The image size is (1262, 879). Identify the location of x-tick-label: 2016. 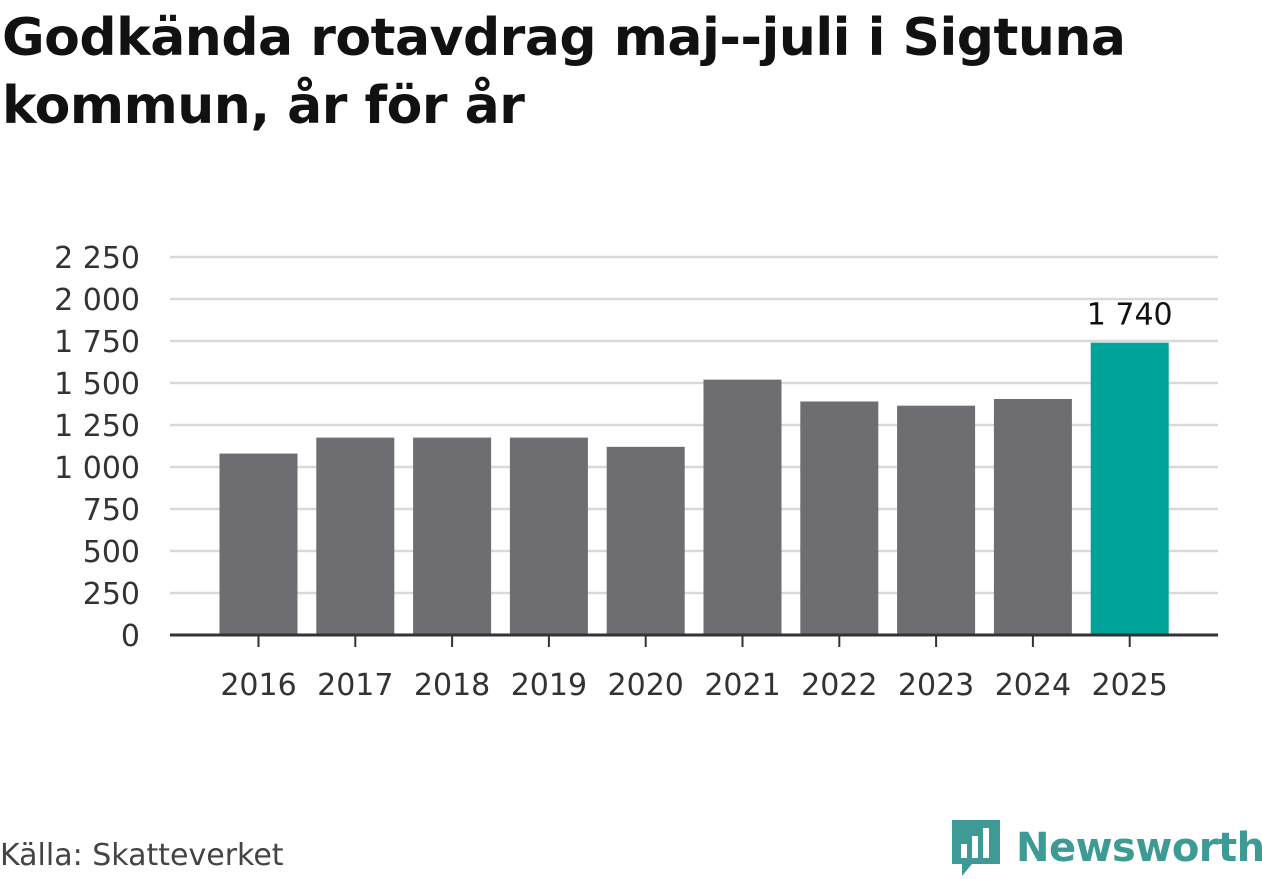
(258, 685).